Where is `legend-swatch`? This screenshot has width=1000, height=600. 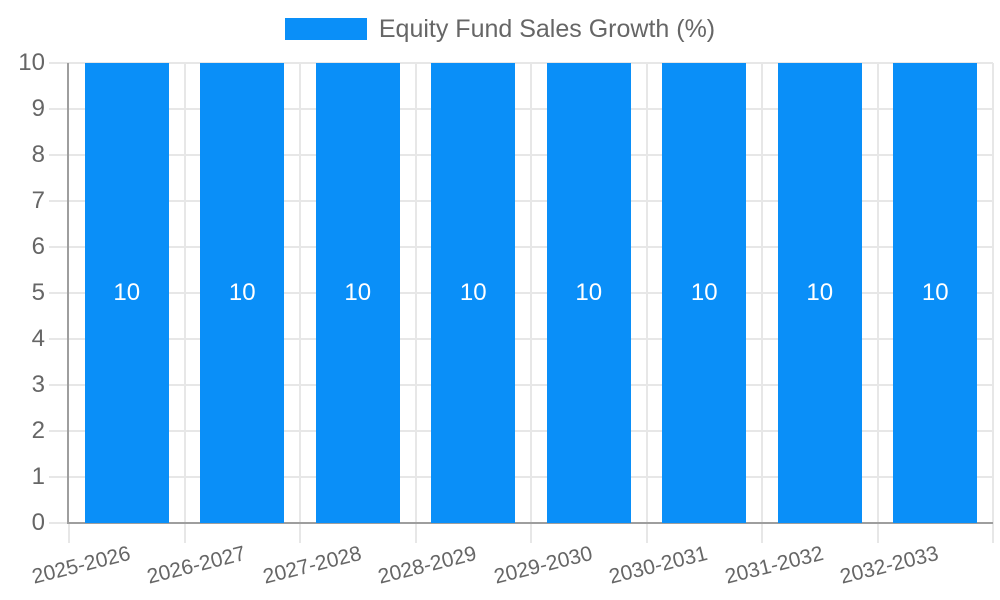
legend-swatch is located at coordinates (325, 29).